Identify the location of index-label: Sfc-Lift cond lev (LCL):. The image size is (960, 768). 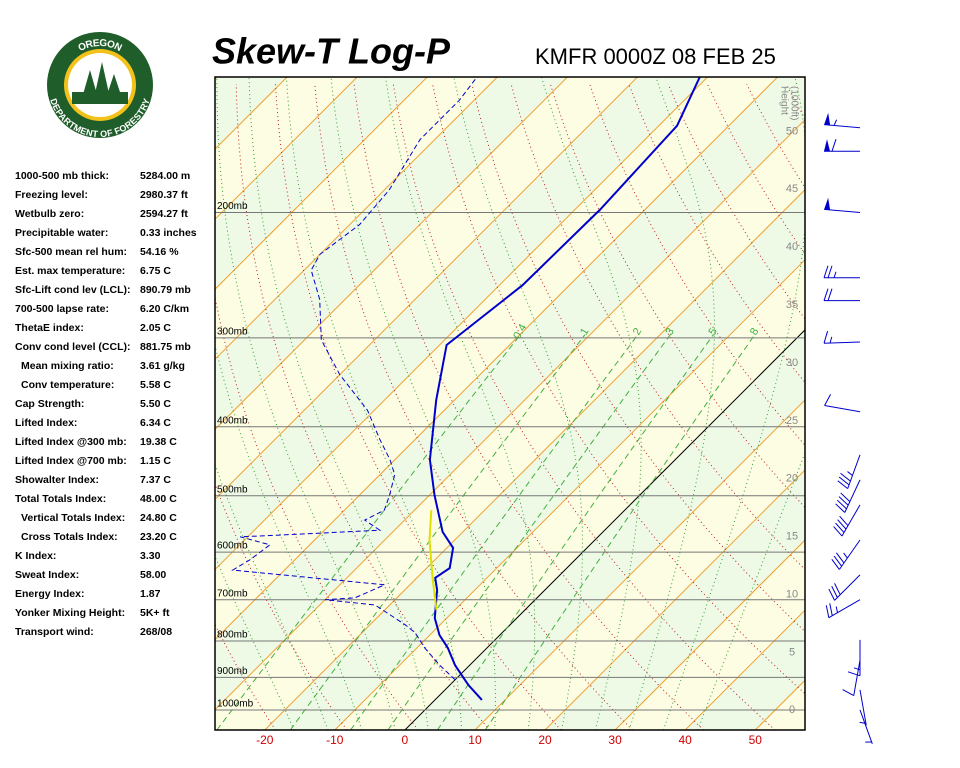
(73, 290).